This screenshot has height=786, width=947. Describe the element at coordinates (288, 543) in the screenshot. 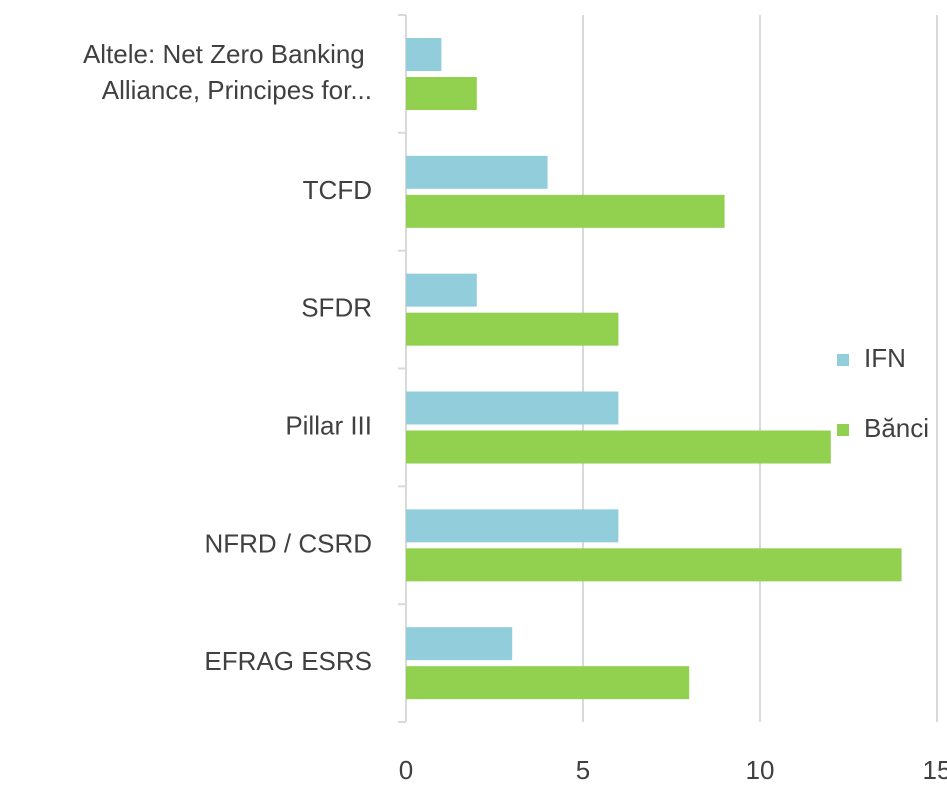

I see `y-tick-label: NFRD / CSRD` at that location.